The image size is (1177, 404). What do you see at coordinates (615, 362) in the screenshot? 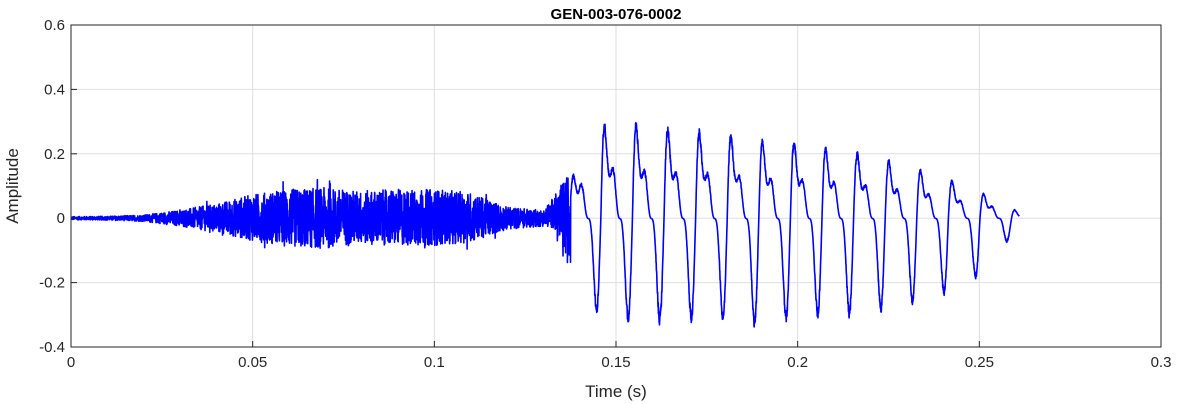
I see `x-tick-label: 0.15` at bounding box center [615, 362].